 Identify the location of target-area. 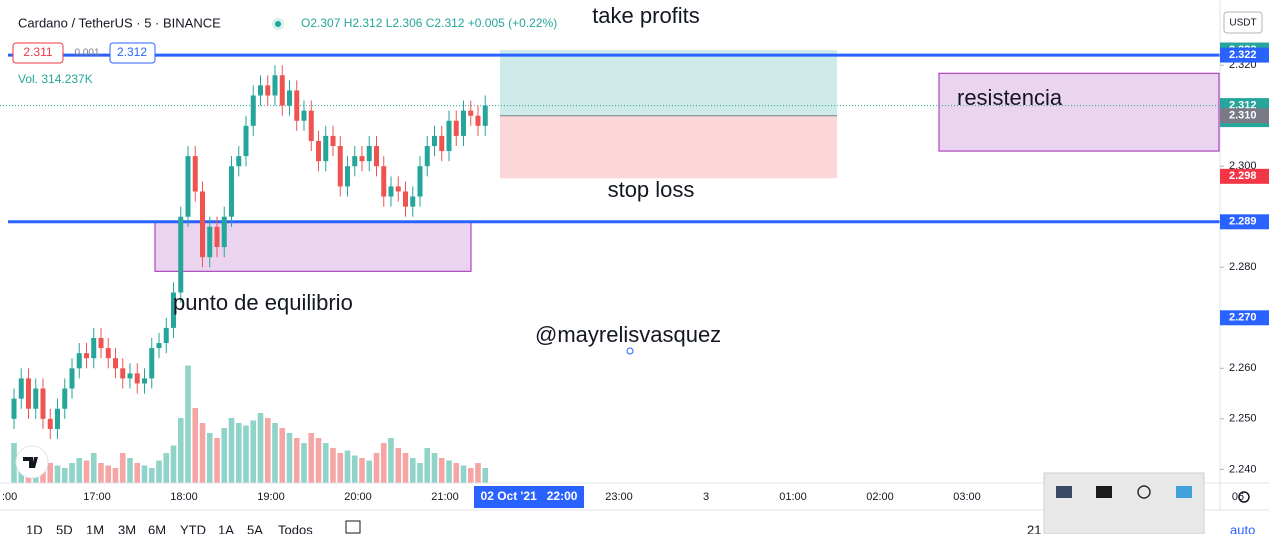
(668, 83).